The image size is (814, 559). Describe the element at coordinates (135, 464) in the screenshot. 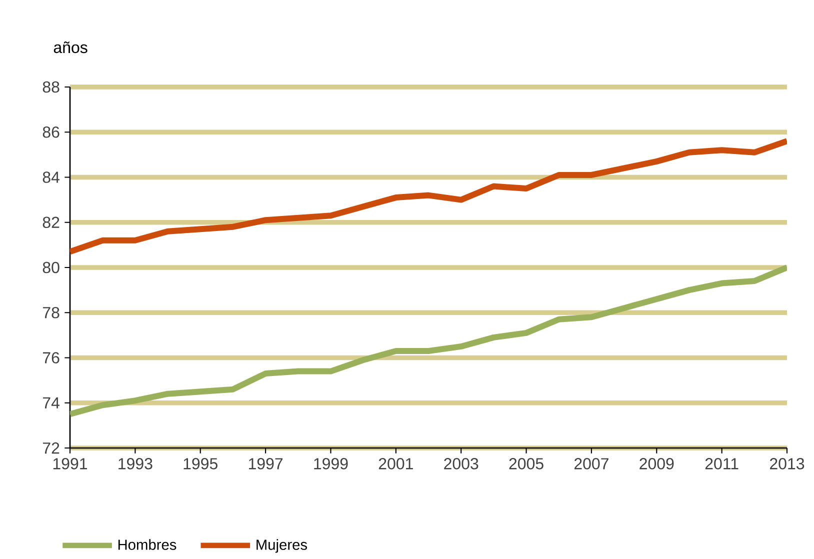

I see `x-tick-label: 1993` at that location.